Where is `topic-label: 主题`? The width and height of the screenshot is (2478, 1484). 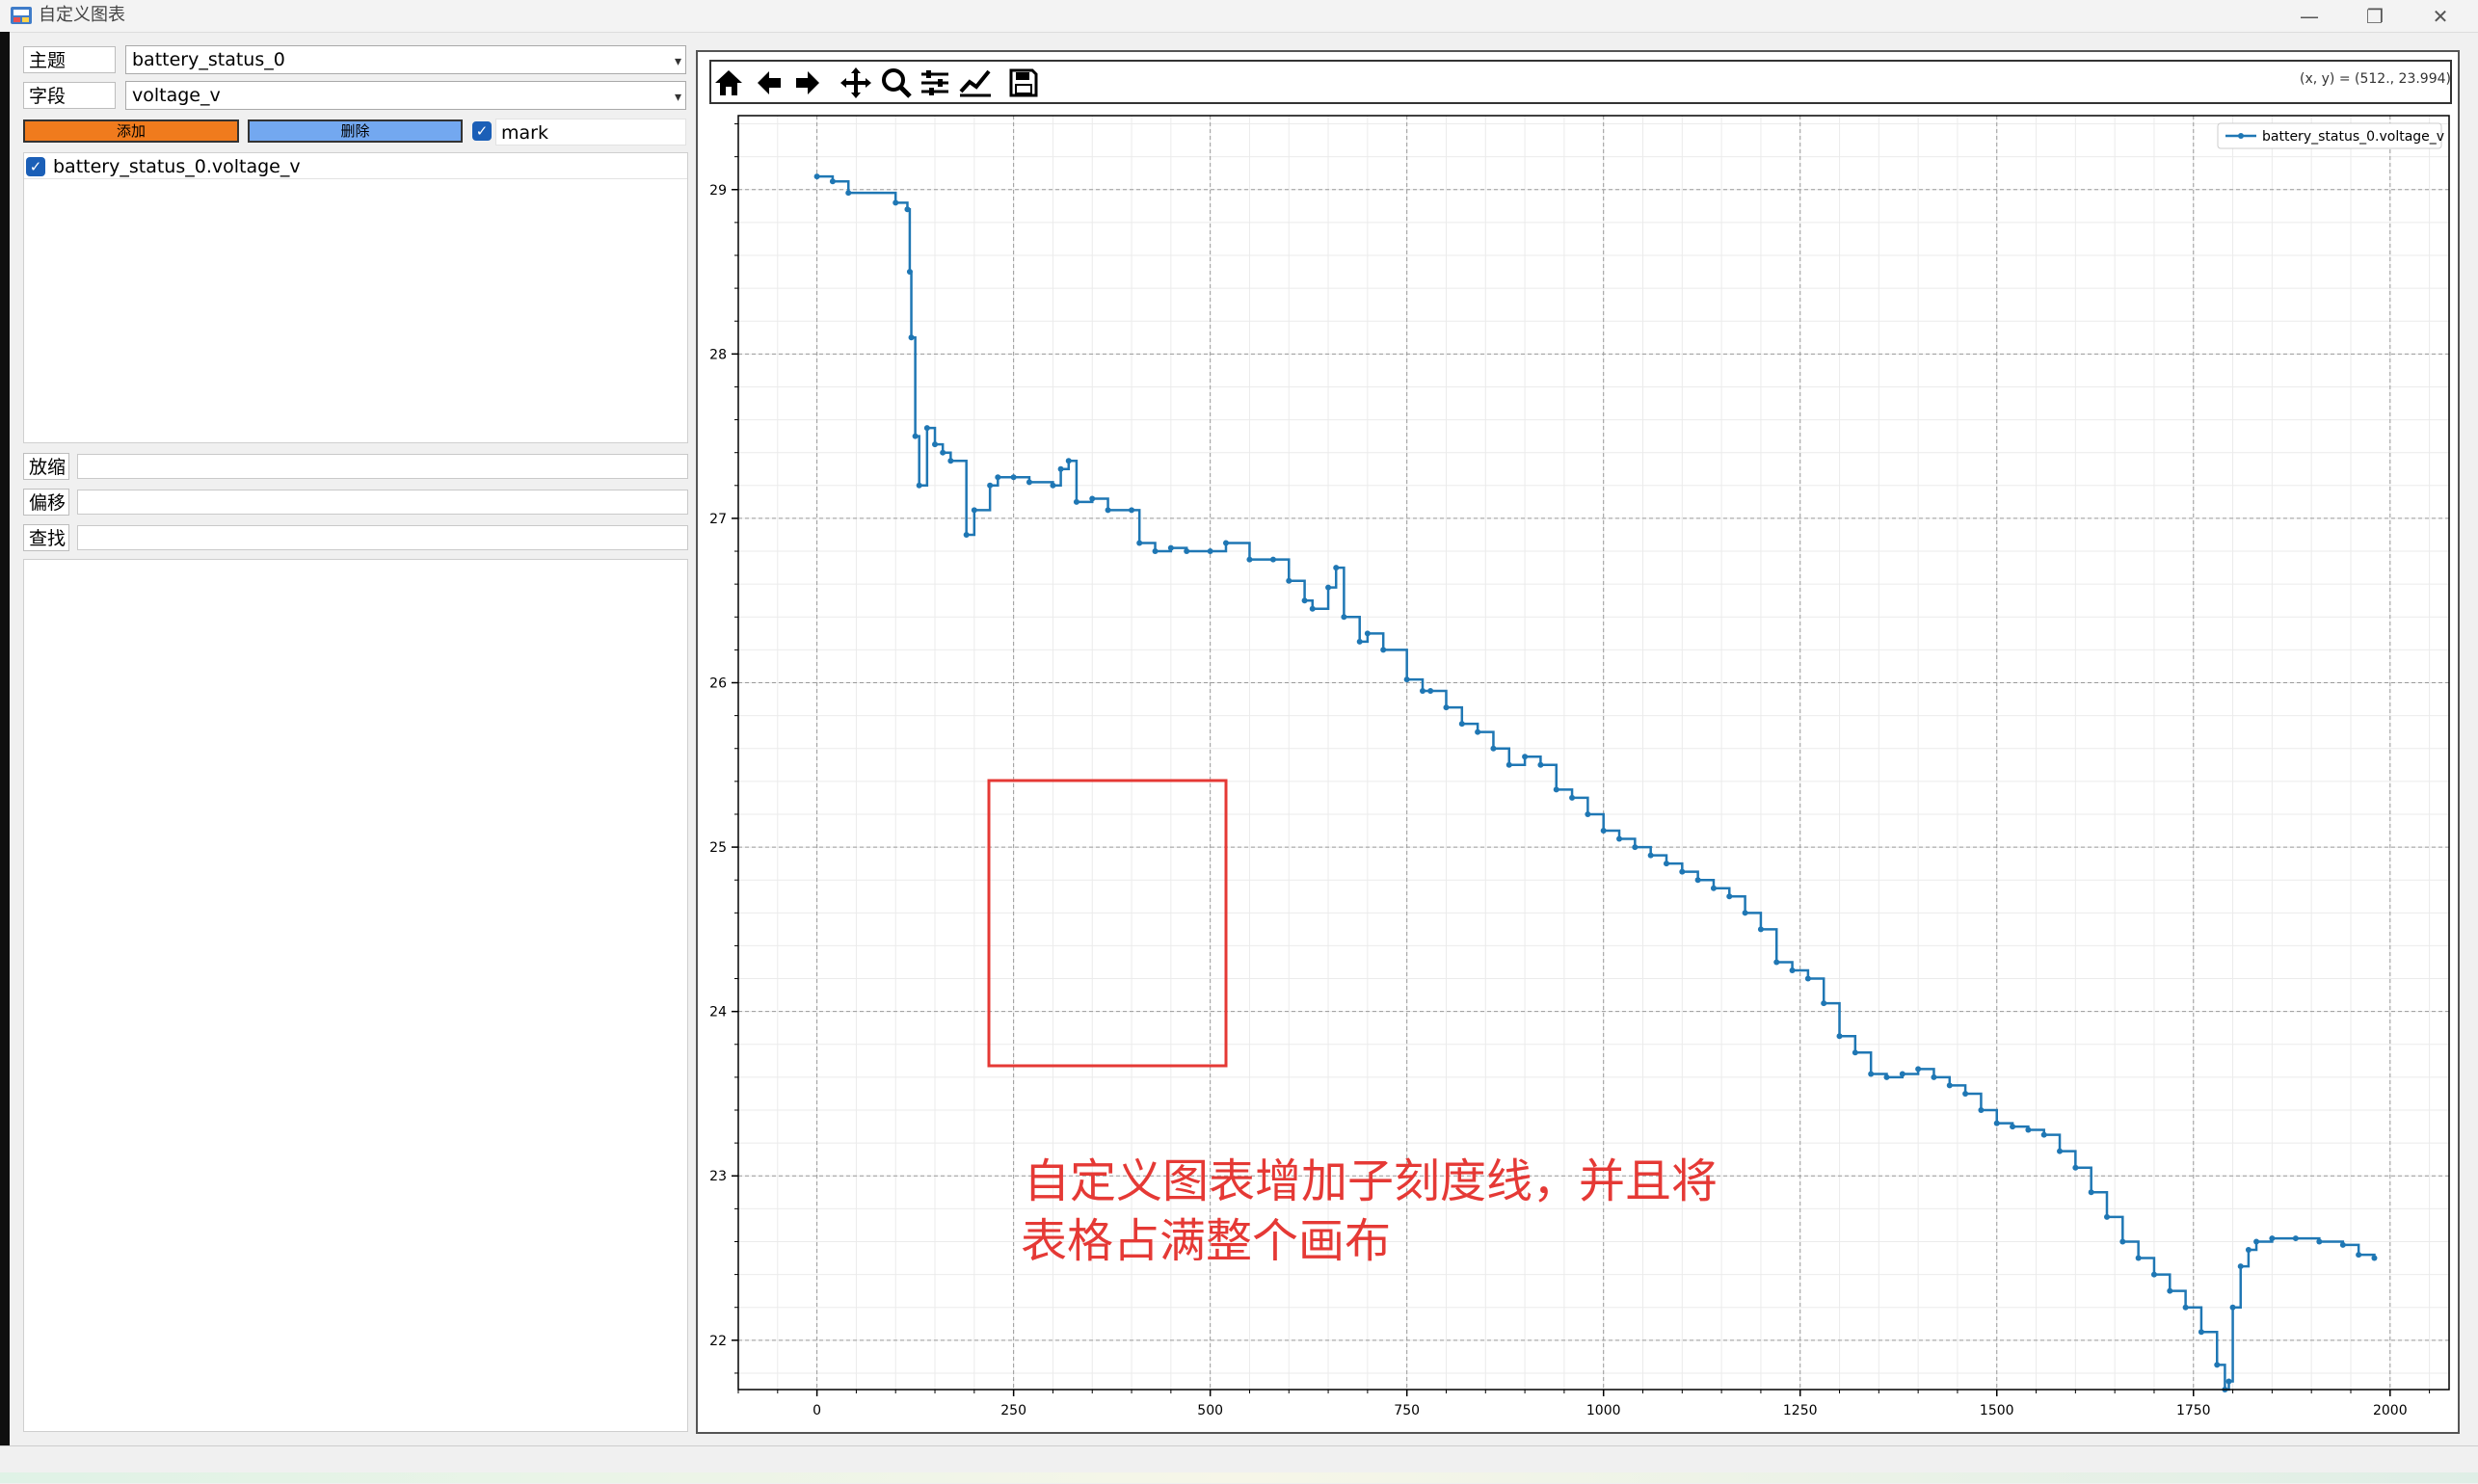
topic-label: 主题 is located at coordinates (69, 59).